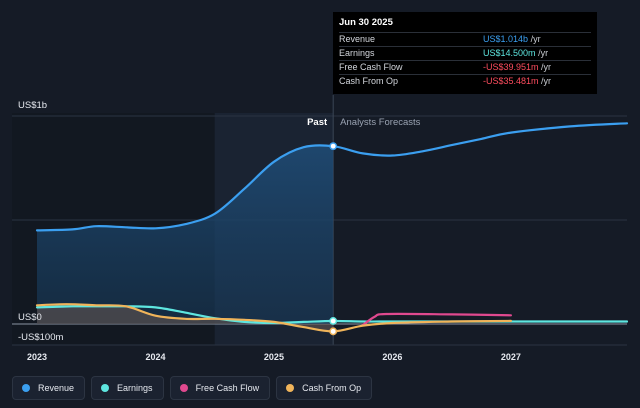 Image resolution: width=640 pixels, height=408 pixels. Describe the element at coordinates (380, 122) in the screenshot. I see `forecast-label: Analysts Forecasts` at that location.